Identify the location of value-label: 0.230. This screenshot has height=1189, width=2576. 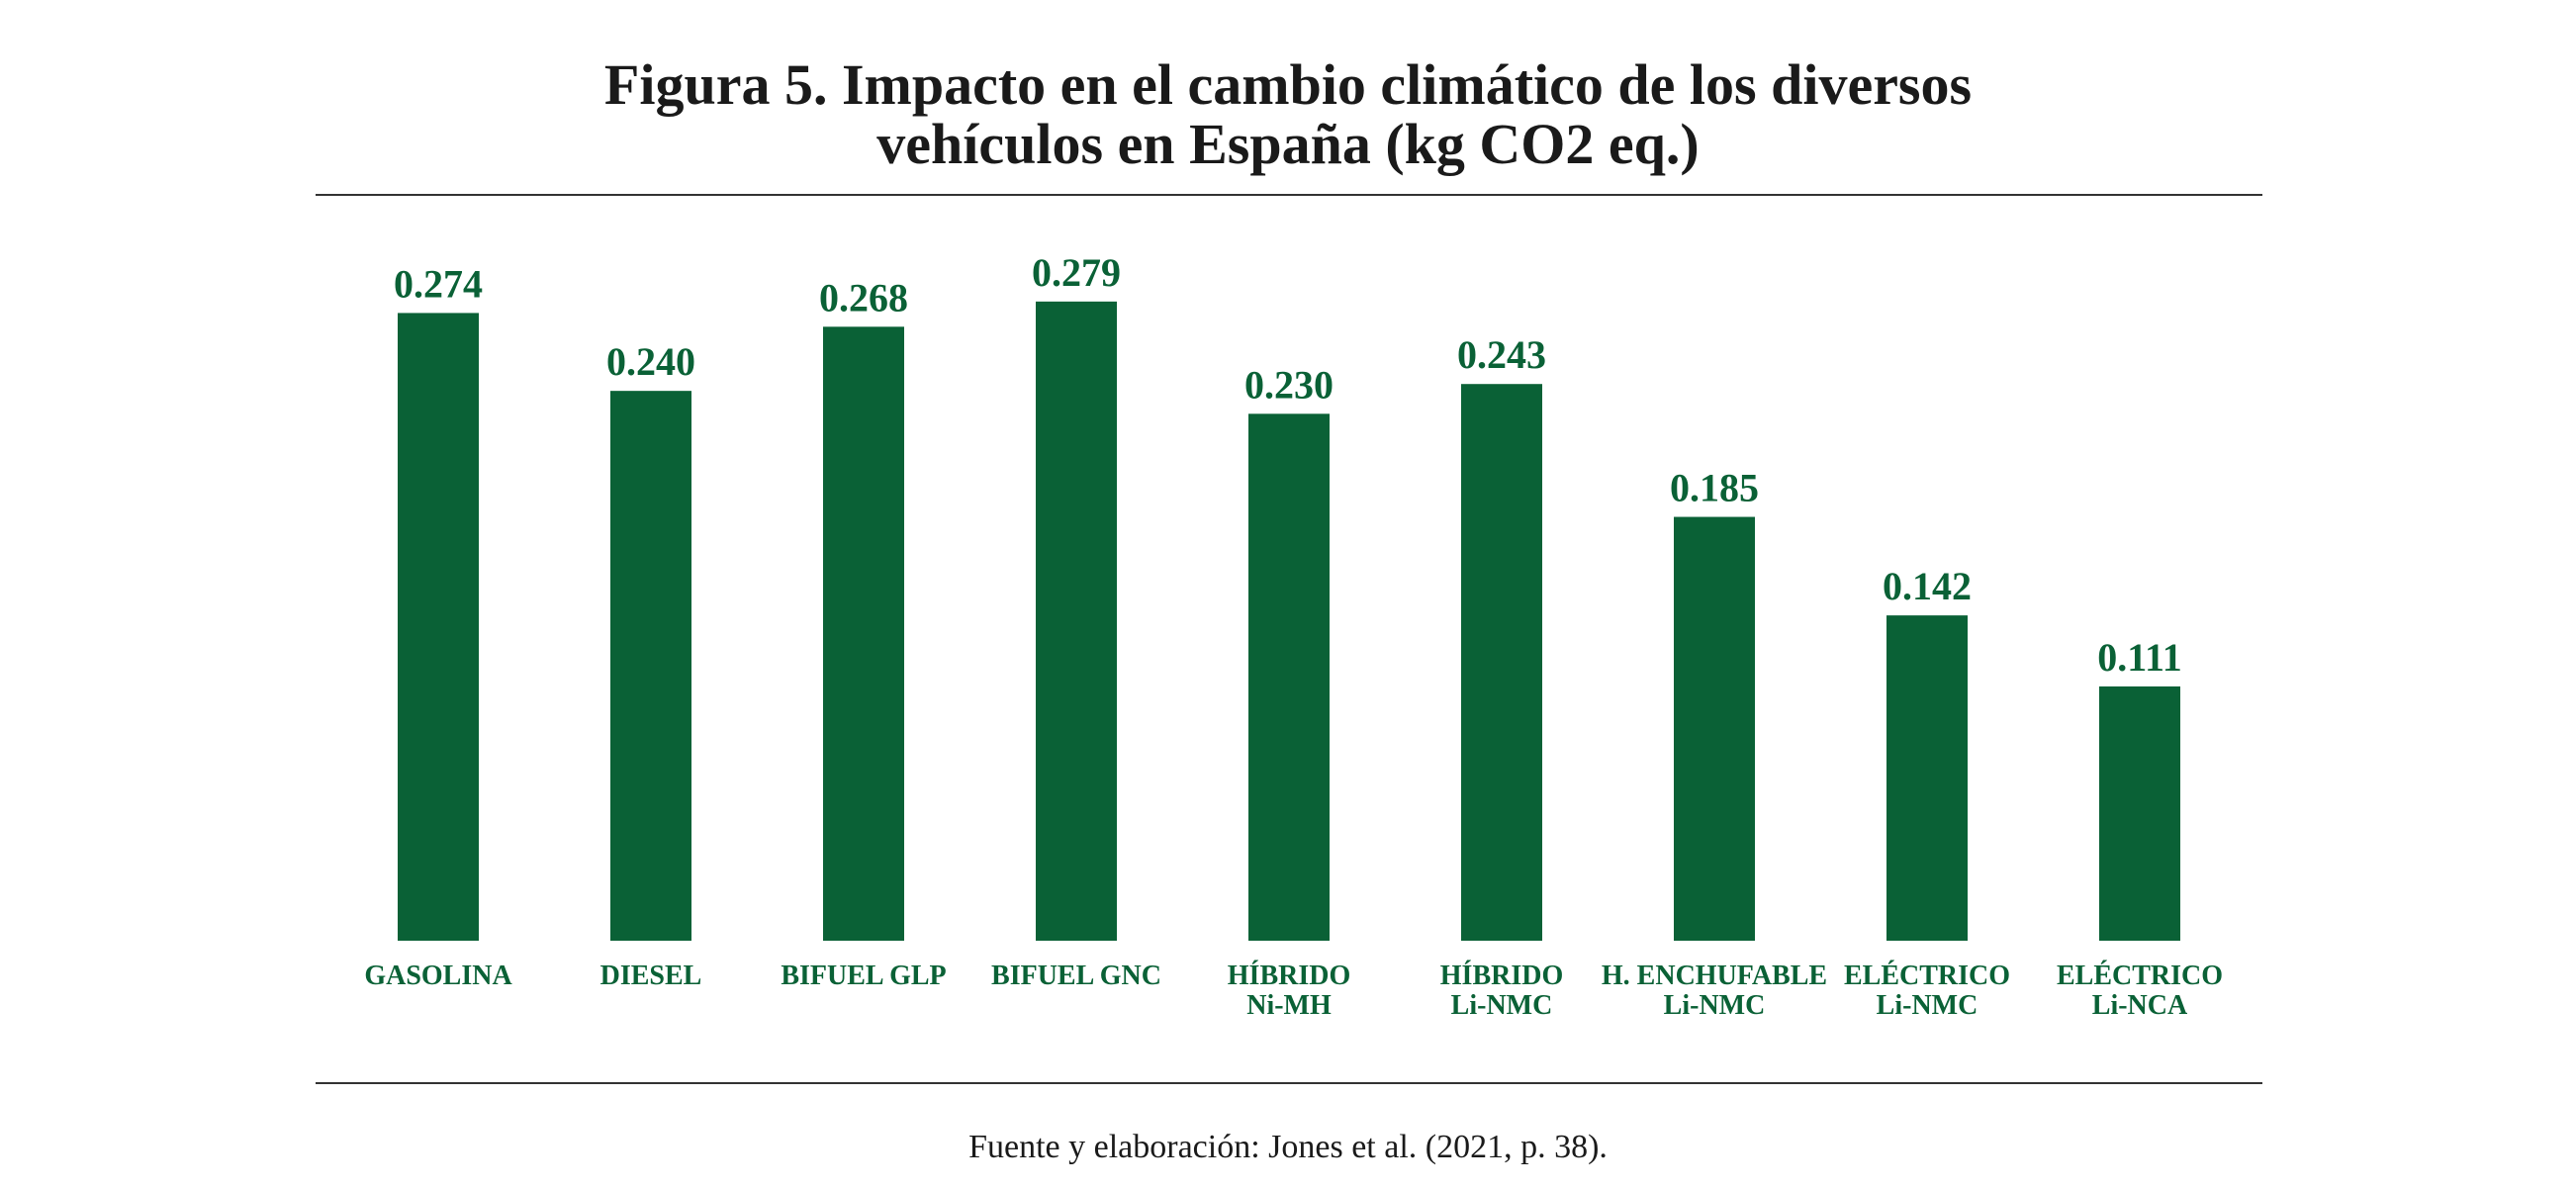
(1289, 384).